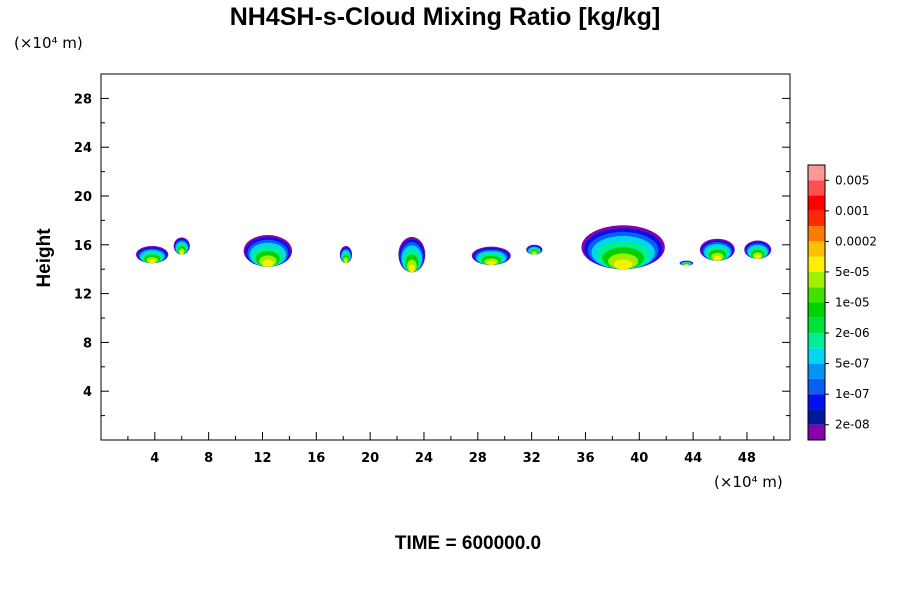 This screenshot has width=900, height=600. I want to click on colorbar-level-label: 0.001, so click(852, 211).